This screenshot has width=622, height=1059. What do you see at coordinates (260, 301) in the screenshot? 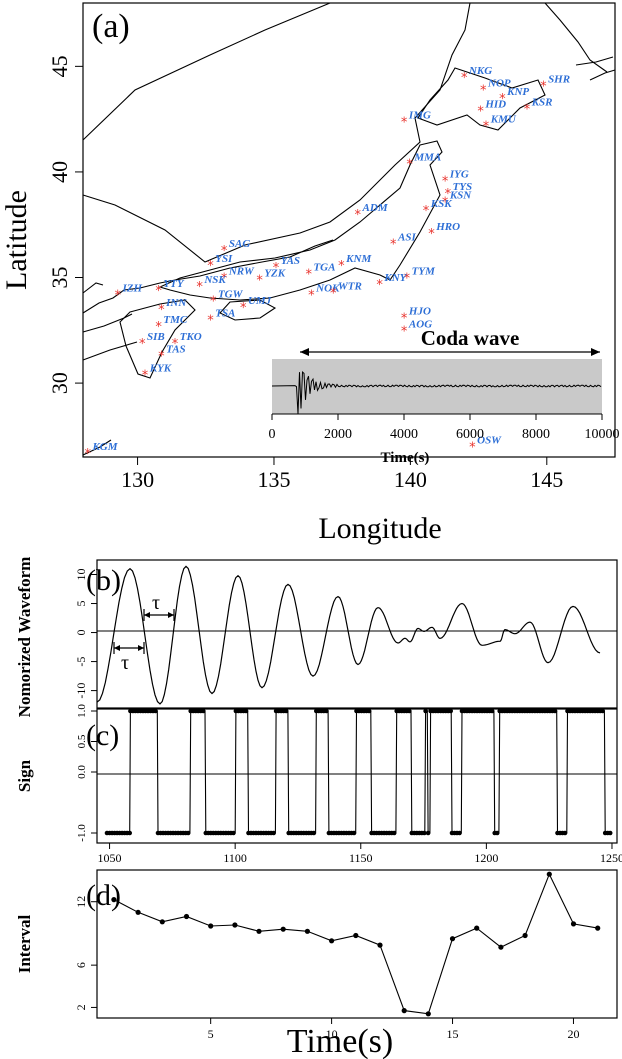
I see `station-label: UMJ` at bounding box center [260, 301].